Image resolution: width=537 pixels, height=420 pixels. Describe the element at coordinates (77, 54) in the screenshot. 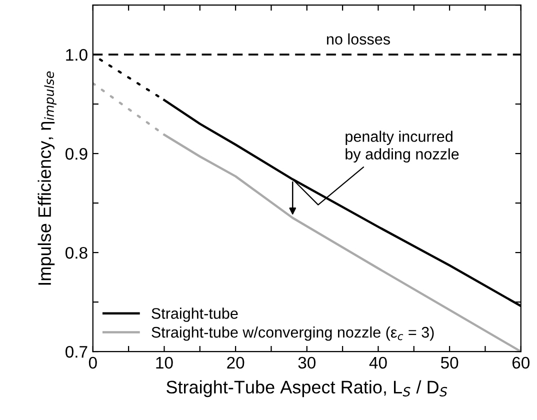

I see `y-tick-label: 1.0` at that location.